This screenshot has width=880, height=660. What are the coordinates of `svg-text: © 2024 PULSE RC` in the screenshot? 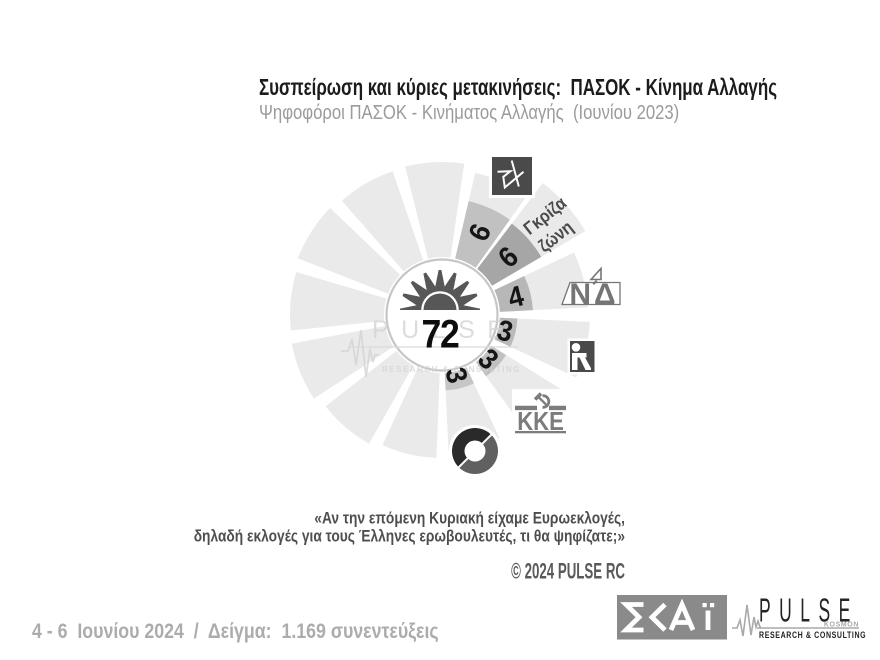 It's located at (568, 571).